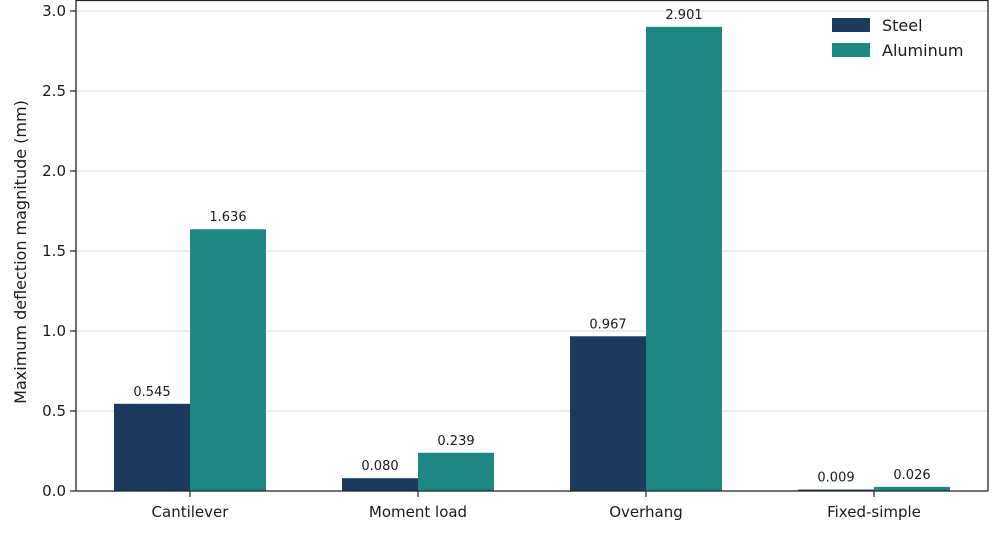 This screenshot has width=1000, height=538. What do you see at coordinates (911, 475) in the screenshot?
I see `data-label: 0.026` at bounding box center [911, 475].